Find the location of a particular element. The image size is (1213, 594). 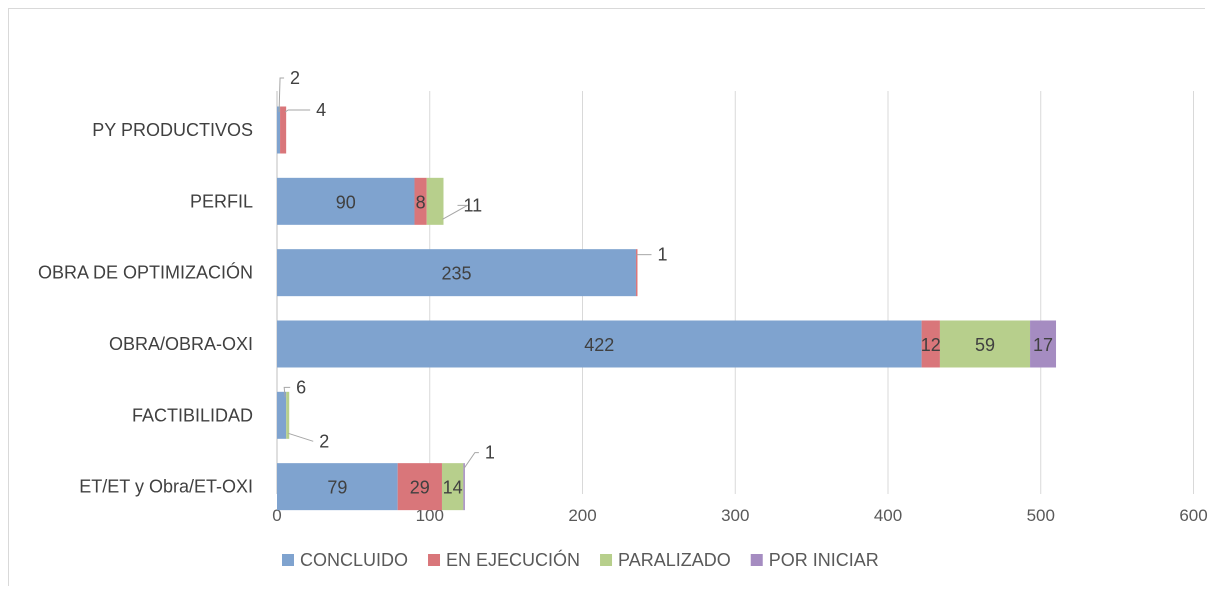

bar-factibilidad-paralizado is located at coordinates (288, 415).